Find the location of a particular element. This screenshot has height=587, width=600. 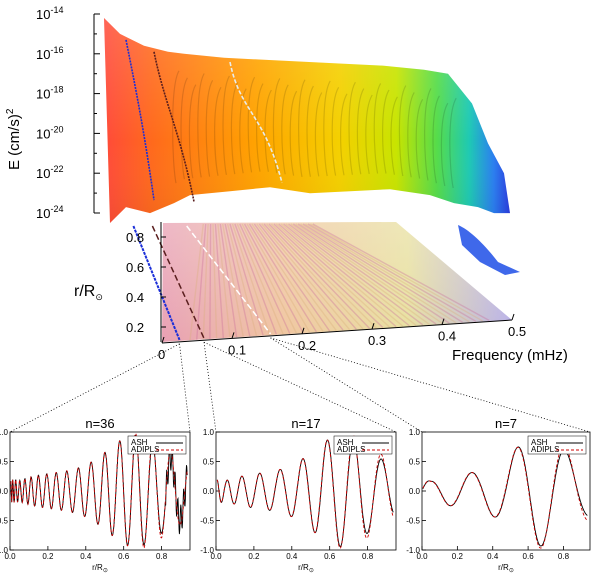

panel-xlabel: r/R⊙ is located at coordinates (306, 568).